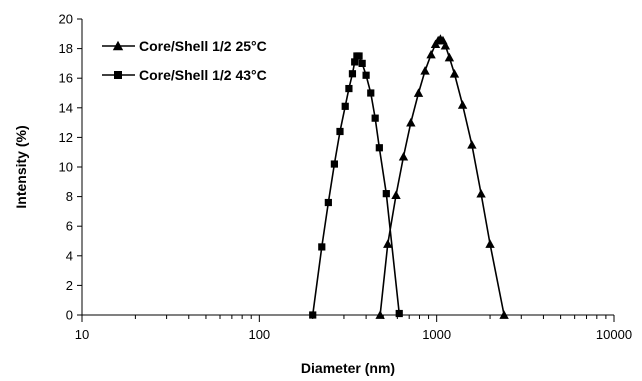 The height and width of the screenshot is (381, 642). What do you see at coordinates (118, 75) in the screenshot?
I see `legend-square-marker` at bounding box center [118, 75].